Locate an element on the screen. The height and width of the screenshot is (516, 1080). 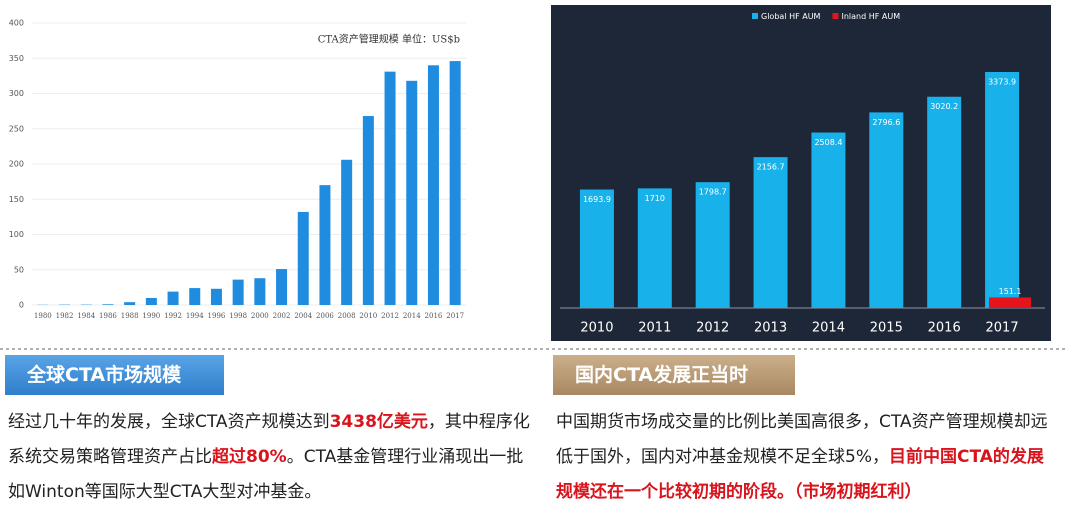
section-title: 国内CTA发展正当时 is located at coordinates (674, 375).